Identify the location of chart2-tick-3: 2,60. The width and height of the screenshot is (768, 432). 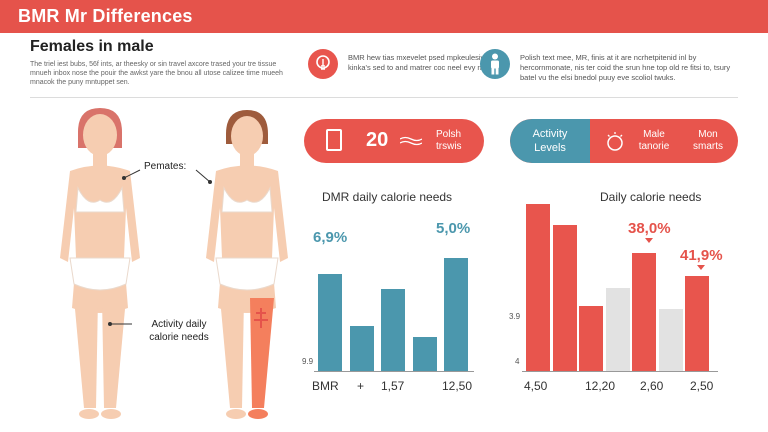
(652, 386).